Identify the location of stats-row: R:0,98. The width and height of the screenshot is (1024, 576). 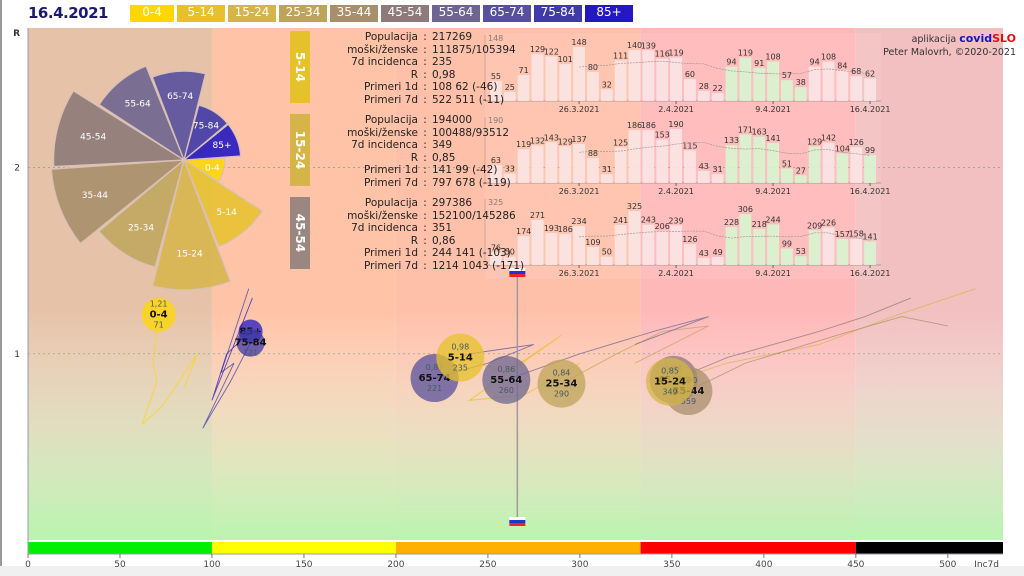
(410, 75).